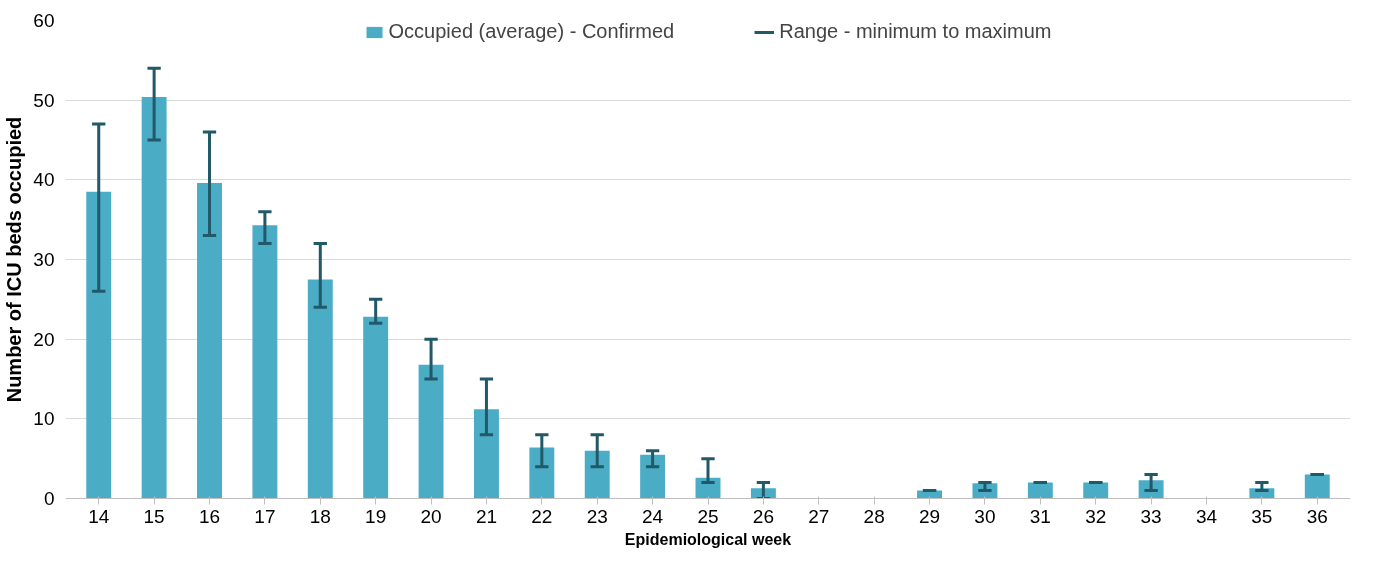 The height and width of the screenshot is (562, 1386). I want to click on y-tick-label: 30, so click(44, 259).